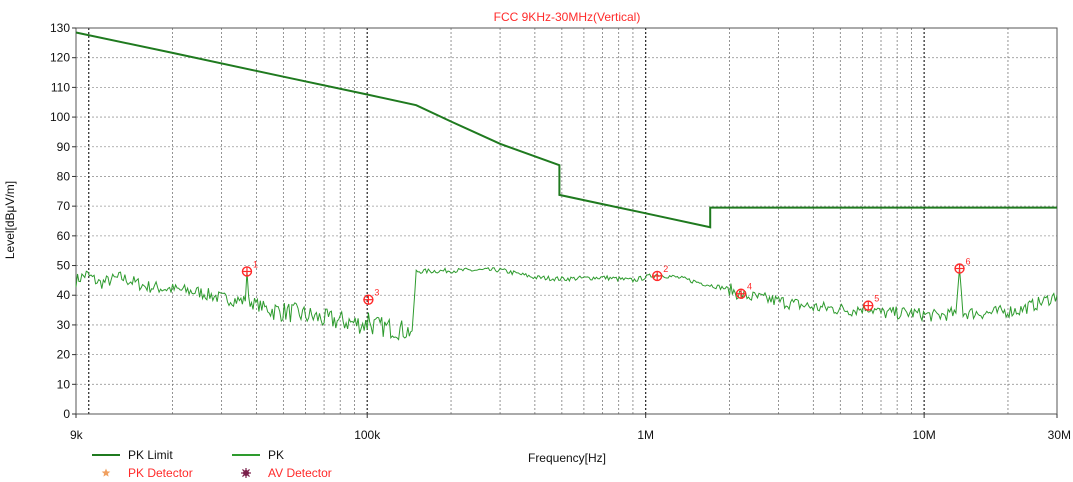  I want to click on burst-ray, so click(247, 471).